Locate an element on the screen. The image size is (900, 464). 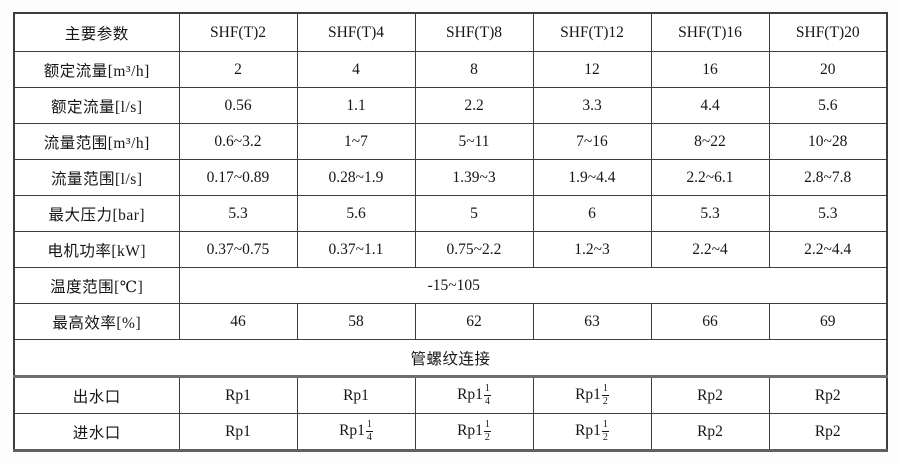
value-cell: 4 is located at coordinates (356, 69).